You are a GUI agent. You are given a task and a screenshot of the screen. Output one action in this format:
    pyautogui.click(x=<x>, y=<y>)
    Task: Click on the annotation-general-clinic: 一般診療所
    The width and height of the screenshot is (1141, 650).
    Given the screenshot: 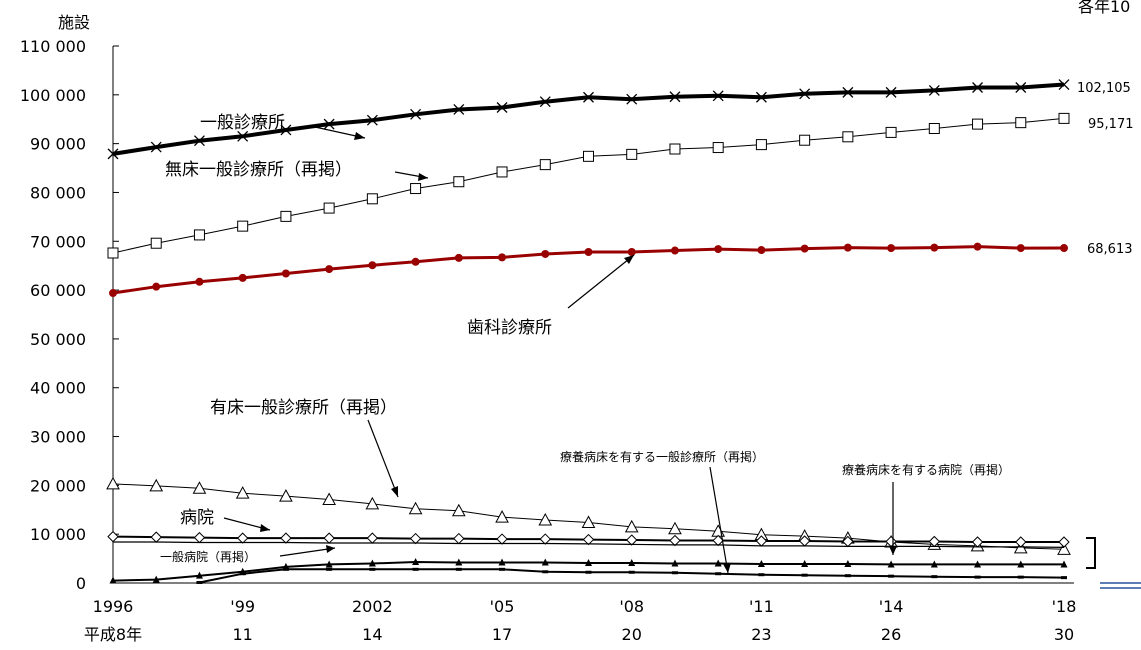 What is the action you would take?
    pyautogui.click(x=242, y=123)
    